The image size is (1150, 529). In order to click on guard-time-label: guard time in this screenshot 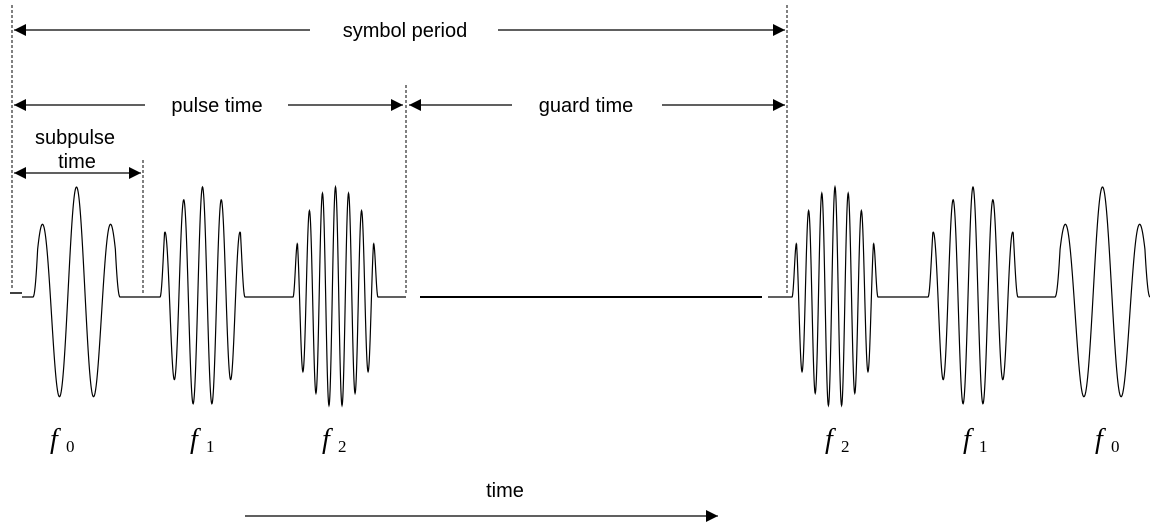, I will do `click(586, 106)`.